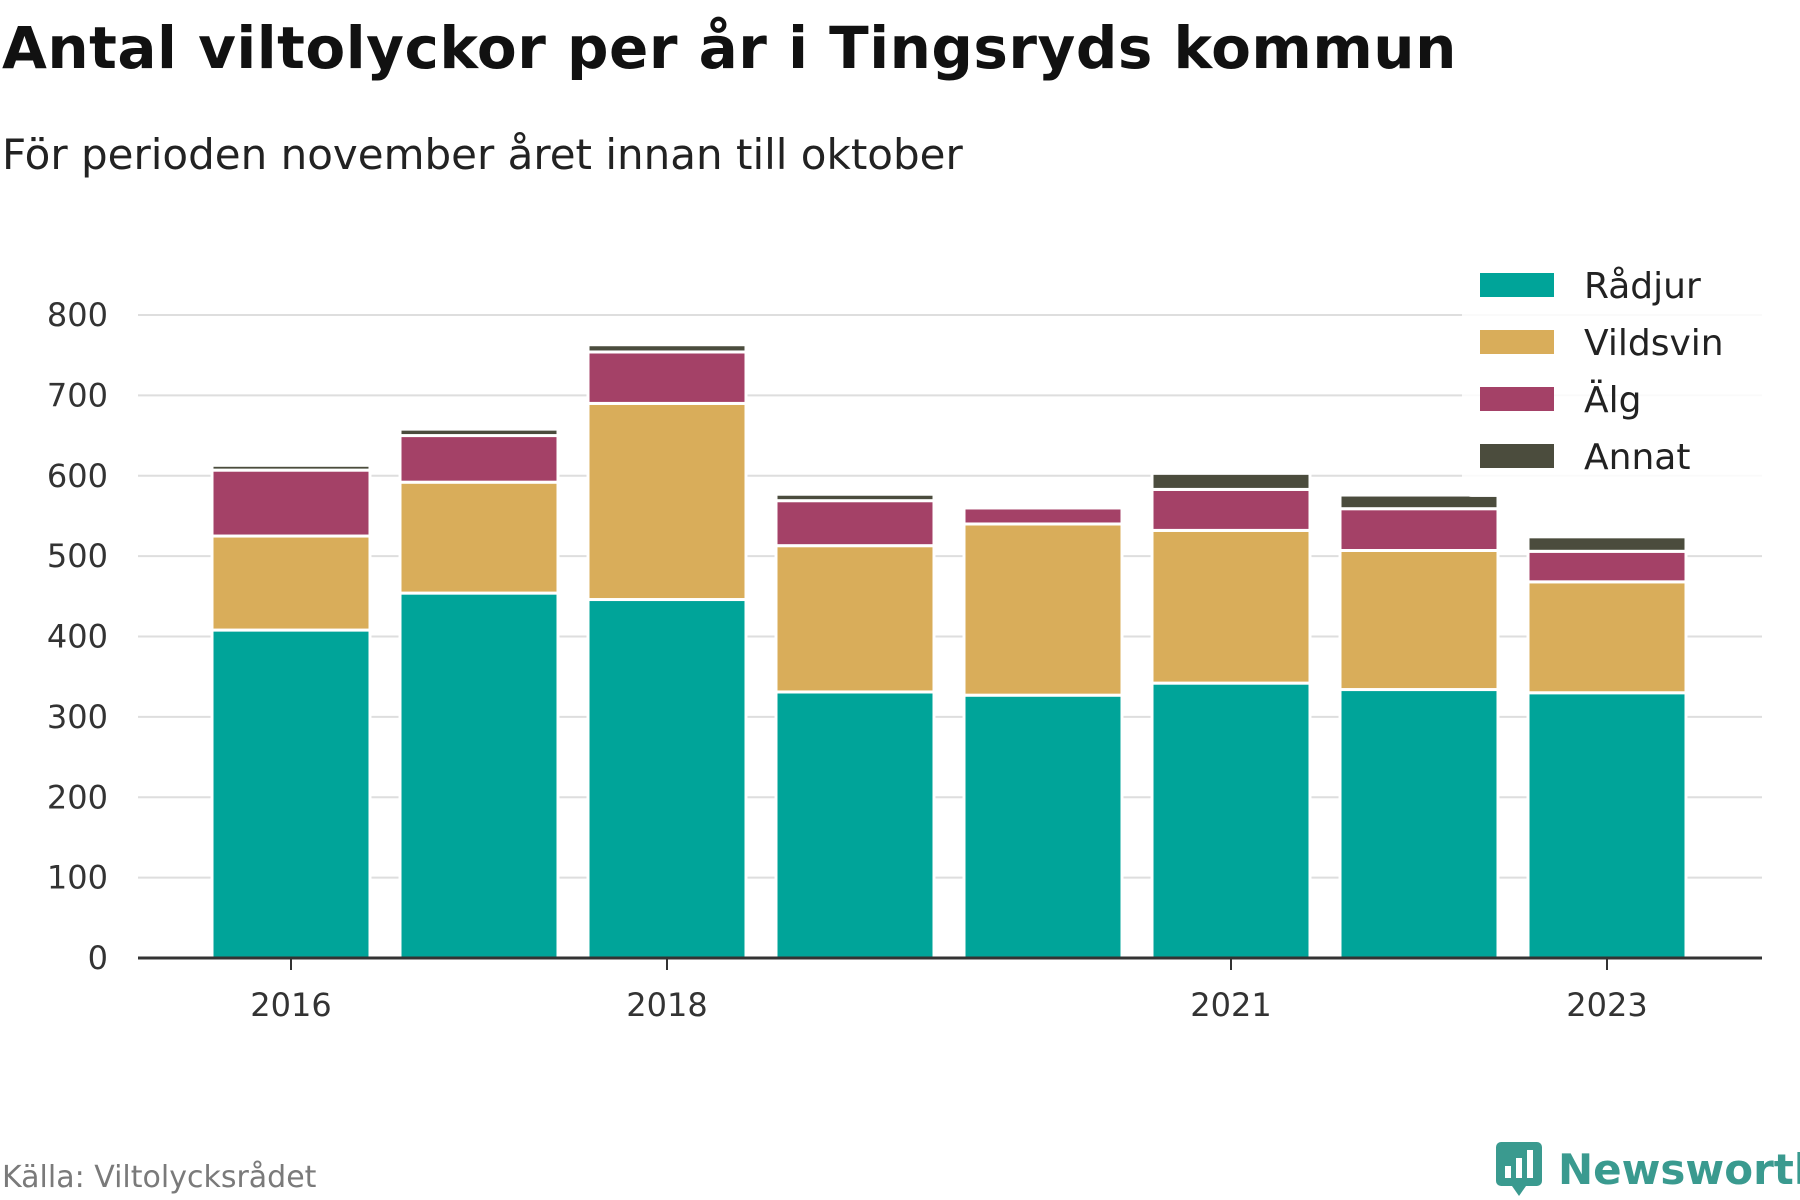 Image resolution: width=1800 pixels, height=1200 pixels. I want to click on x-tick-label: 2016, so click(290, 1005).